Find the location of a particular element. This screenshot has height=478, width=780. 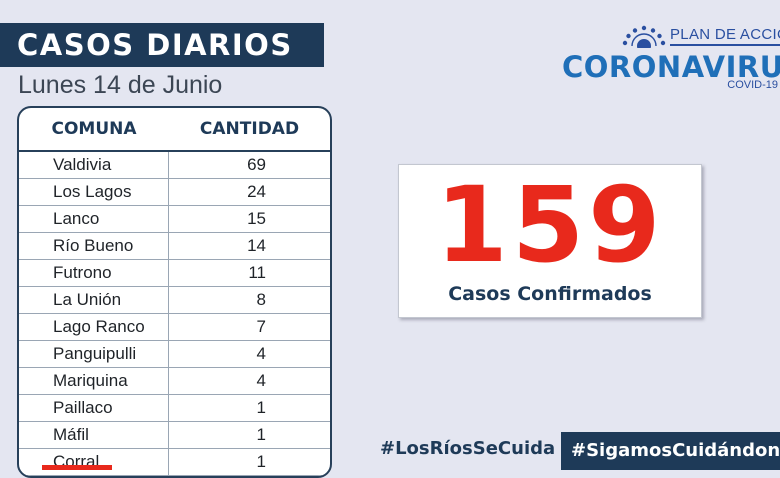

cantidad-cell: 7 is located at coordinates (261, 326).